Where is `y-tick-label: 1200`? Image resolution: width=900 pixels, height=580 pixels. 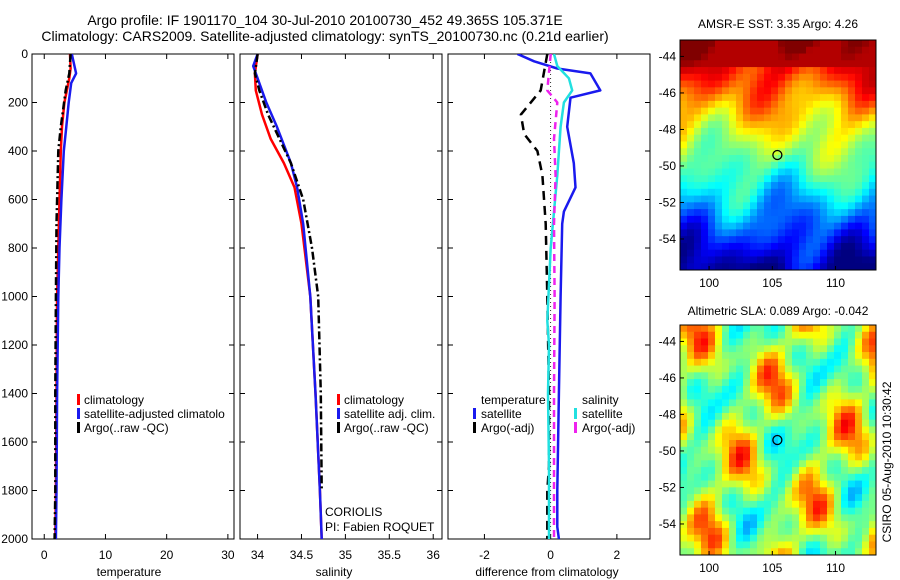
y-tick-label: 1200 is located at coordinates (14, 345).